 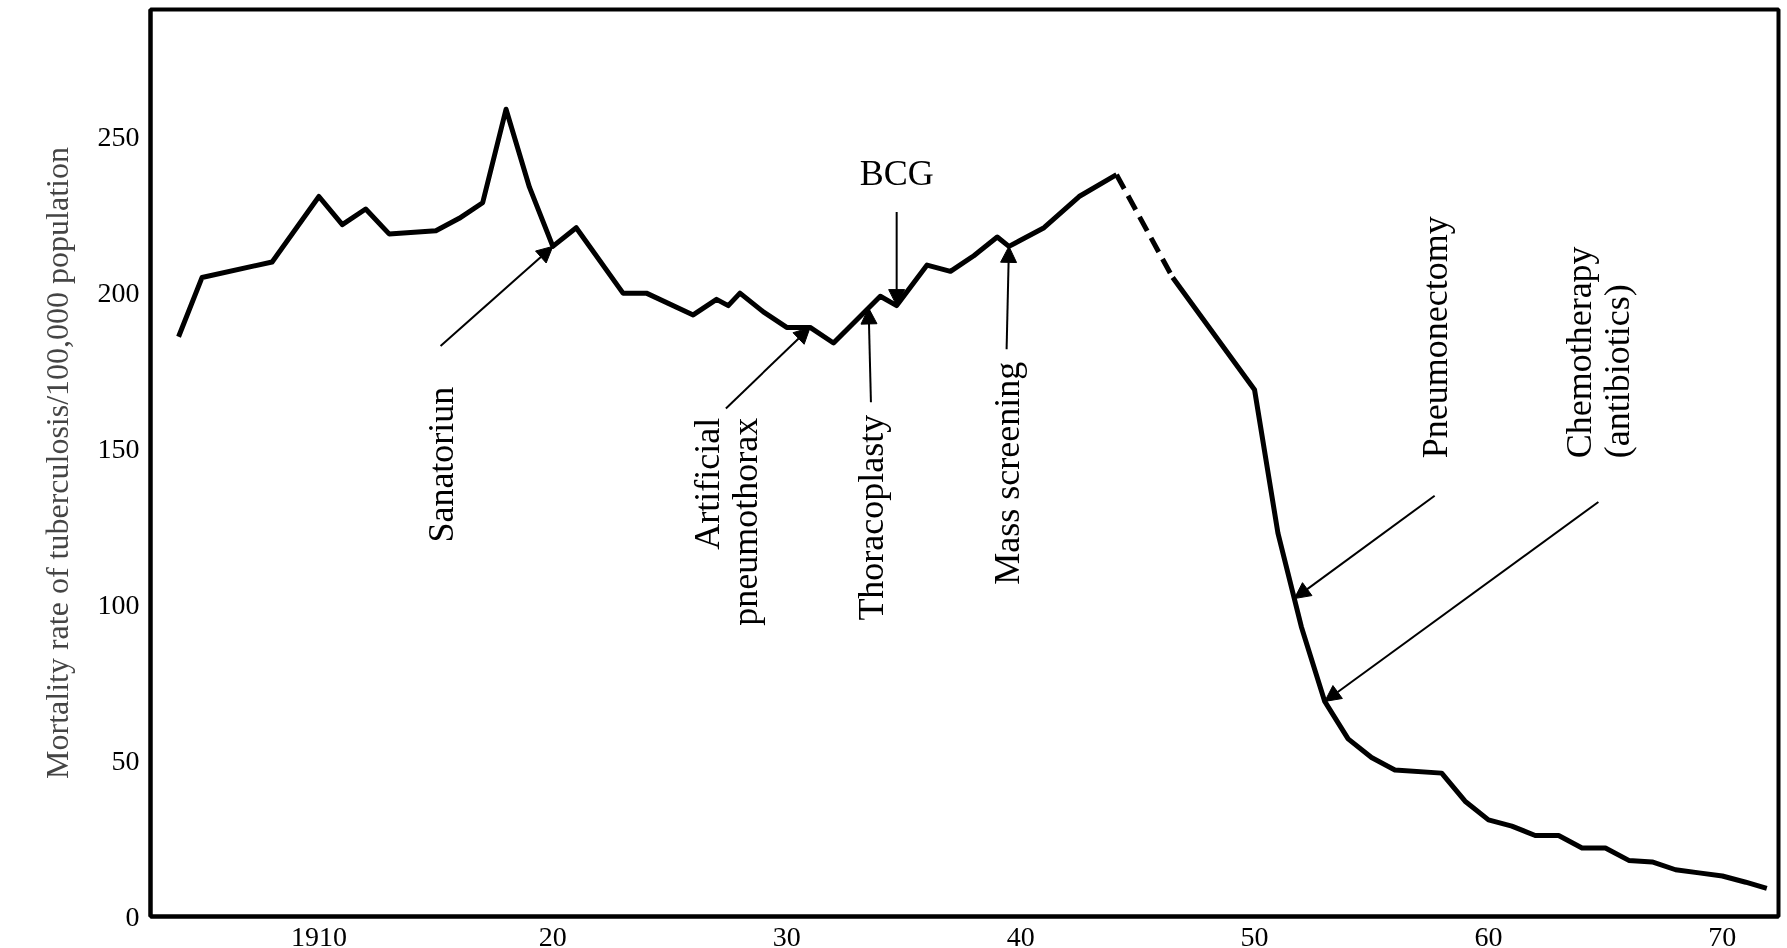 I want to click on x-tick-label: 50, so click(x=1254, y=934).